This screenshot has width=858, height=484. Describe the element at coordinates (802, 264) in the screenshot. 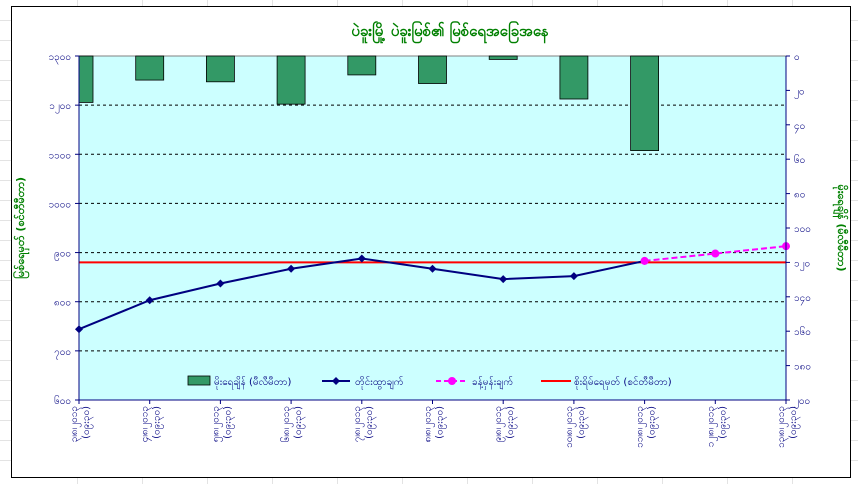

I see `y-tick-label-right: ၁၂၀` at that location.